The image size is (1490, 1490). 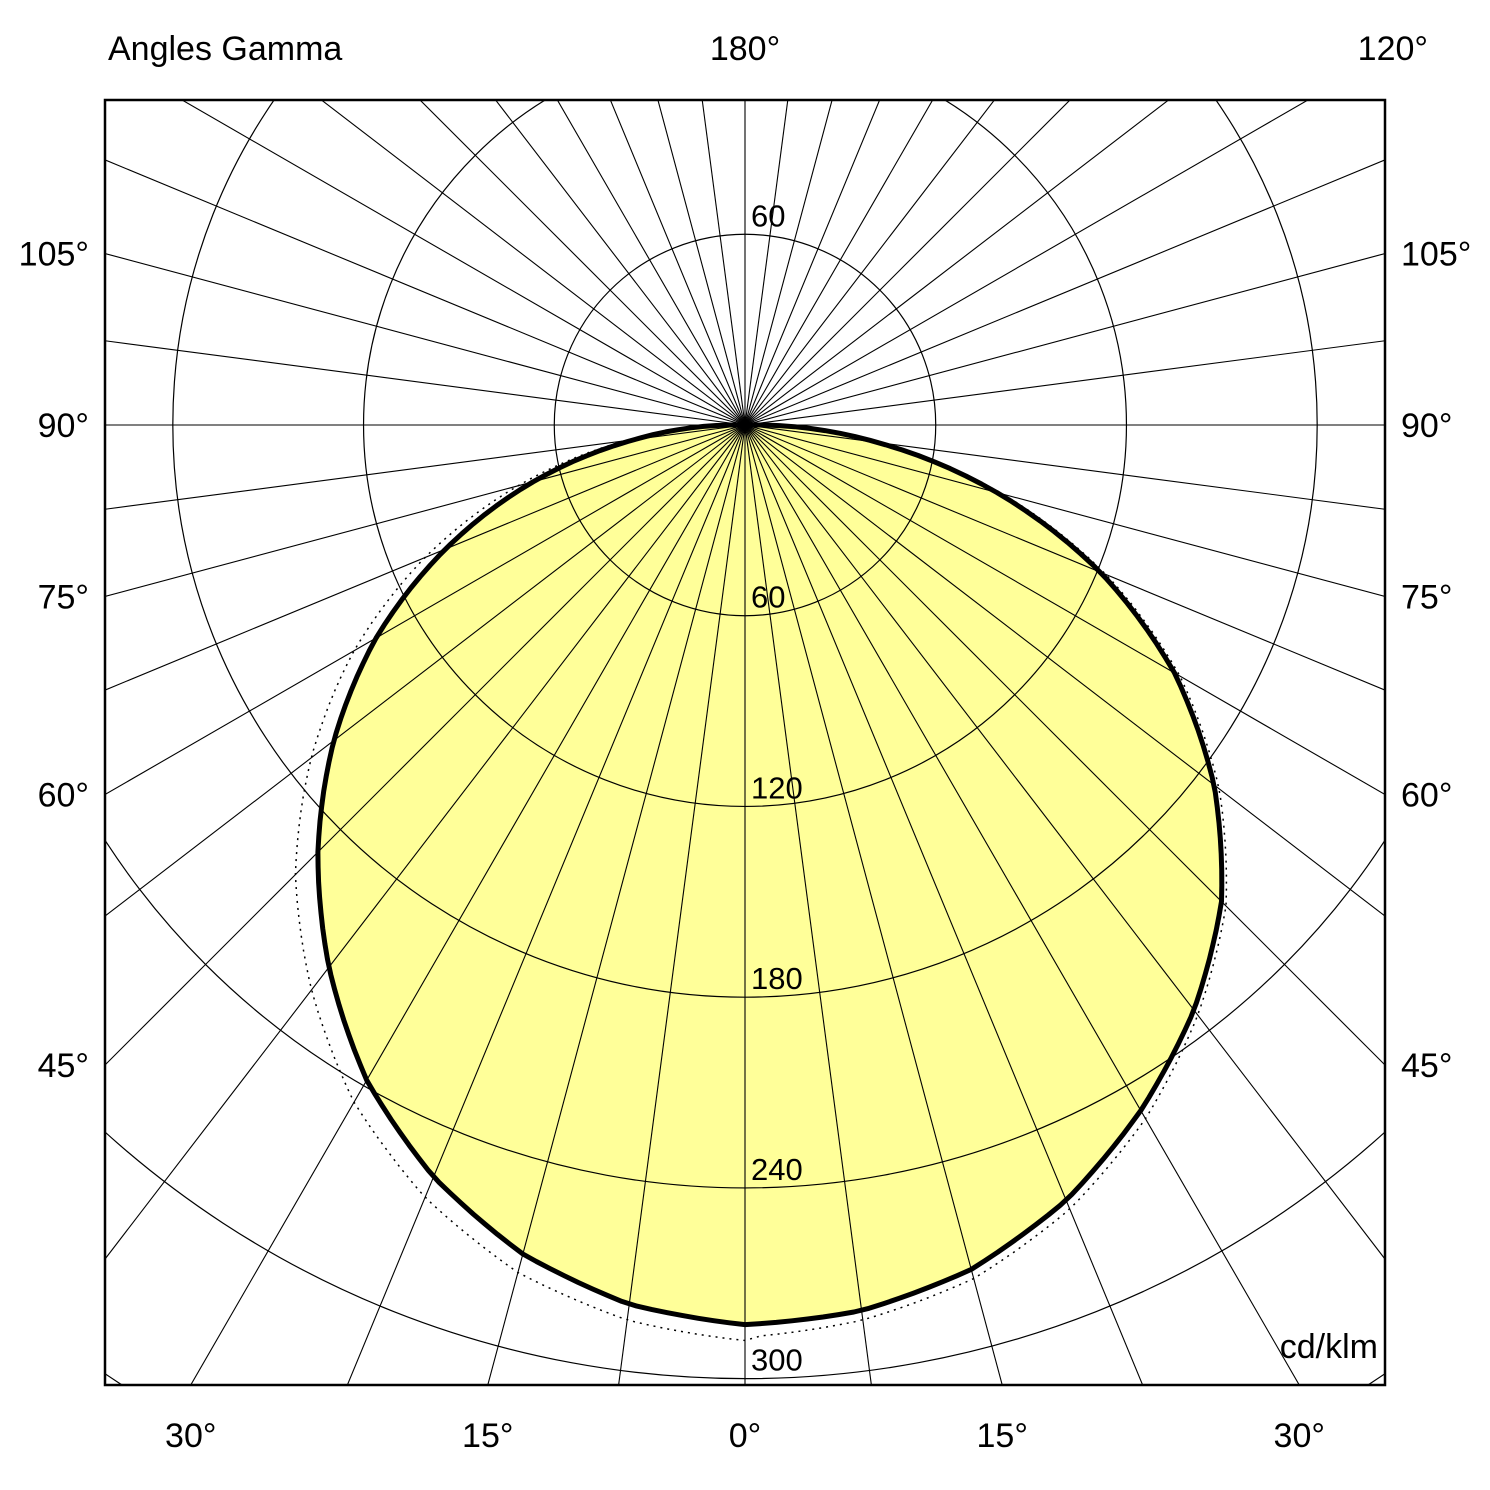 What do you see at coordinates (1426, 796) in the screenshot?
I see `gamma-label-right-60: 60°` at bounding box center [1426, 796].